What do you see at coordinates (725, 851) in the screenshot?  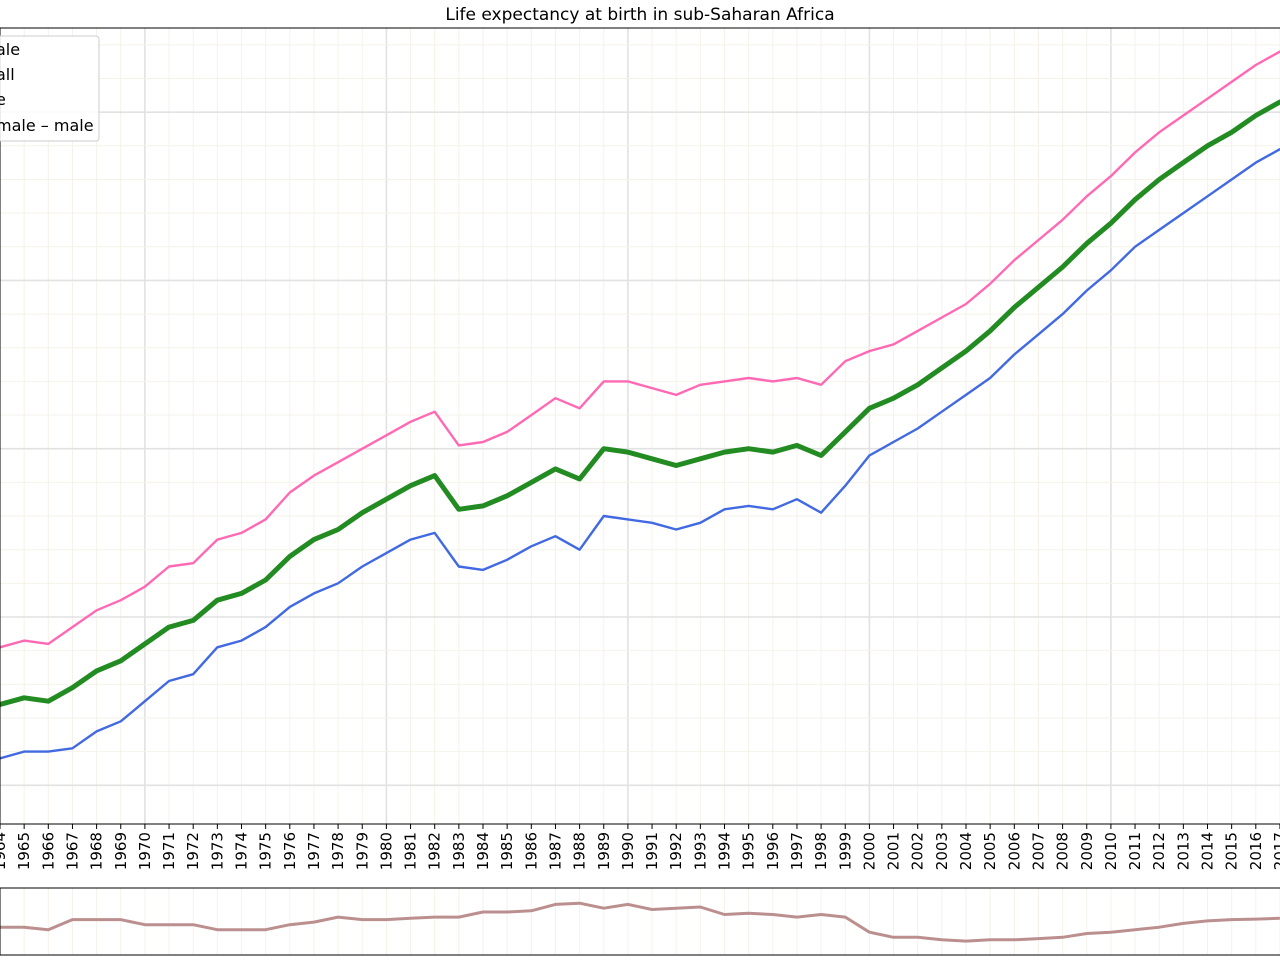 I see `x-tick-label: 1994` at bounding box center [725, 851].